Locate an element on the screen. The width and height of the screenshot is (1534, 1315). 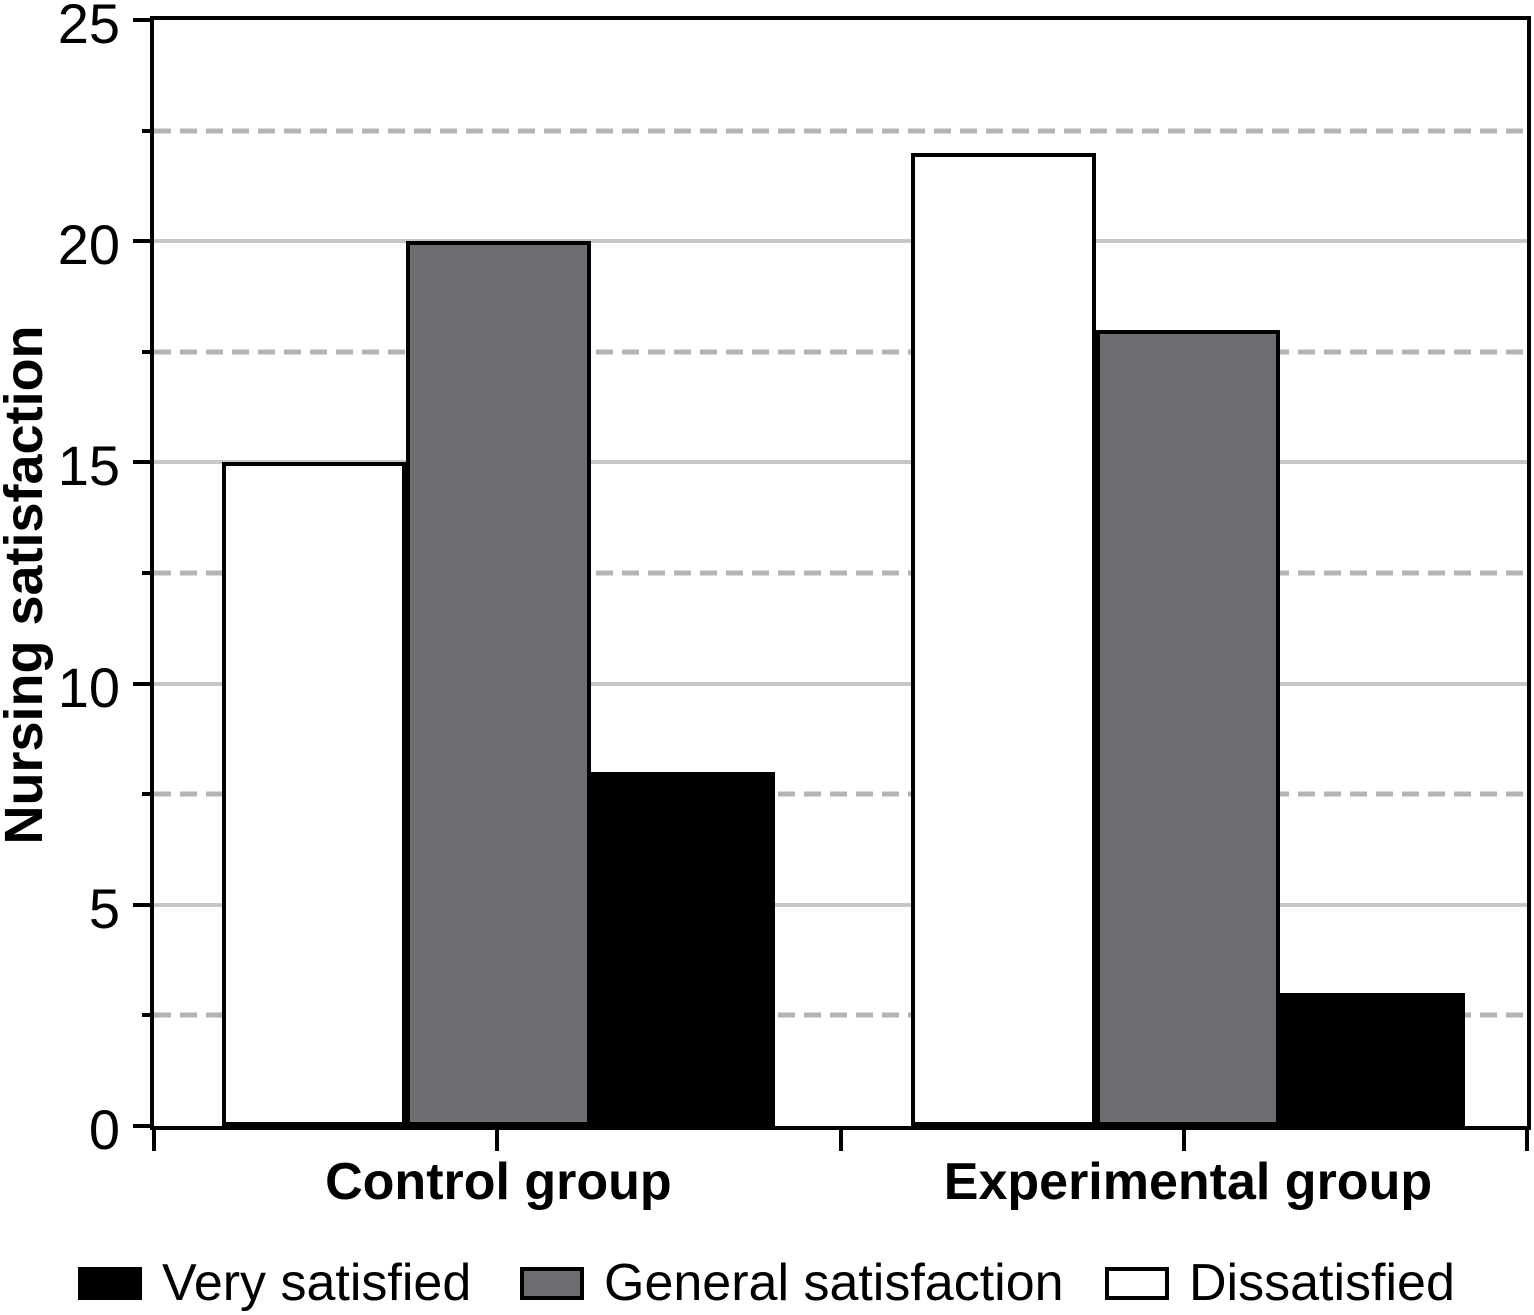
y-axis-minor-tick-17.5 is located at coordinates (148, 351).